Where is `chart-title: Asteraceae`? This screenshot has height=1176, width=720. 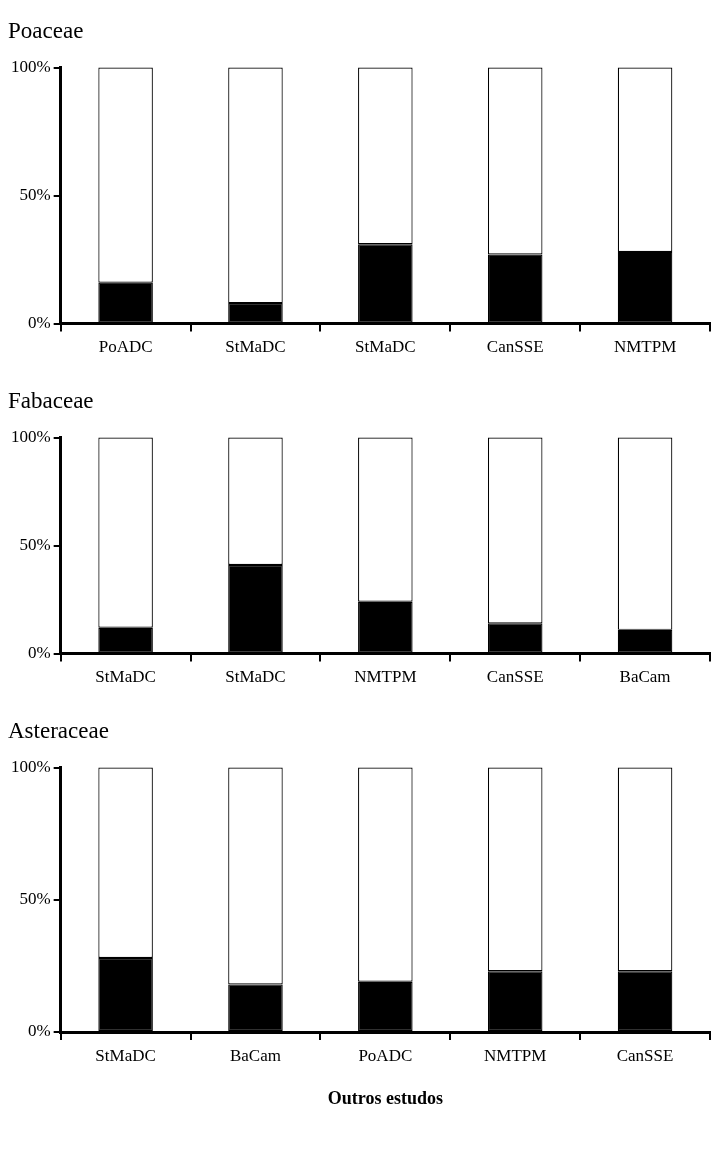 chart-title: Asteraceae is located at coordinates (58, 730).